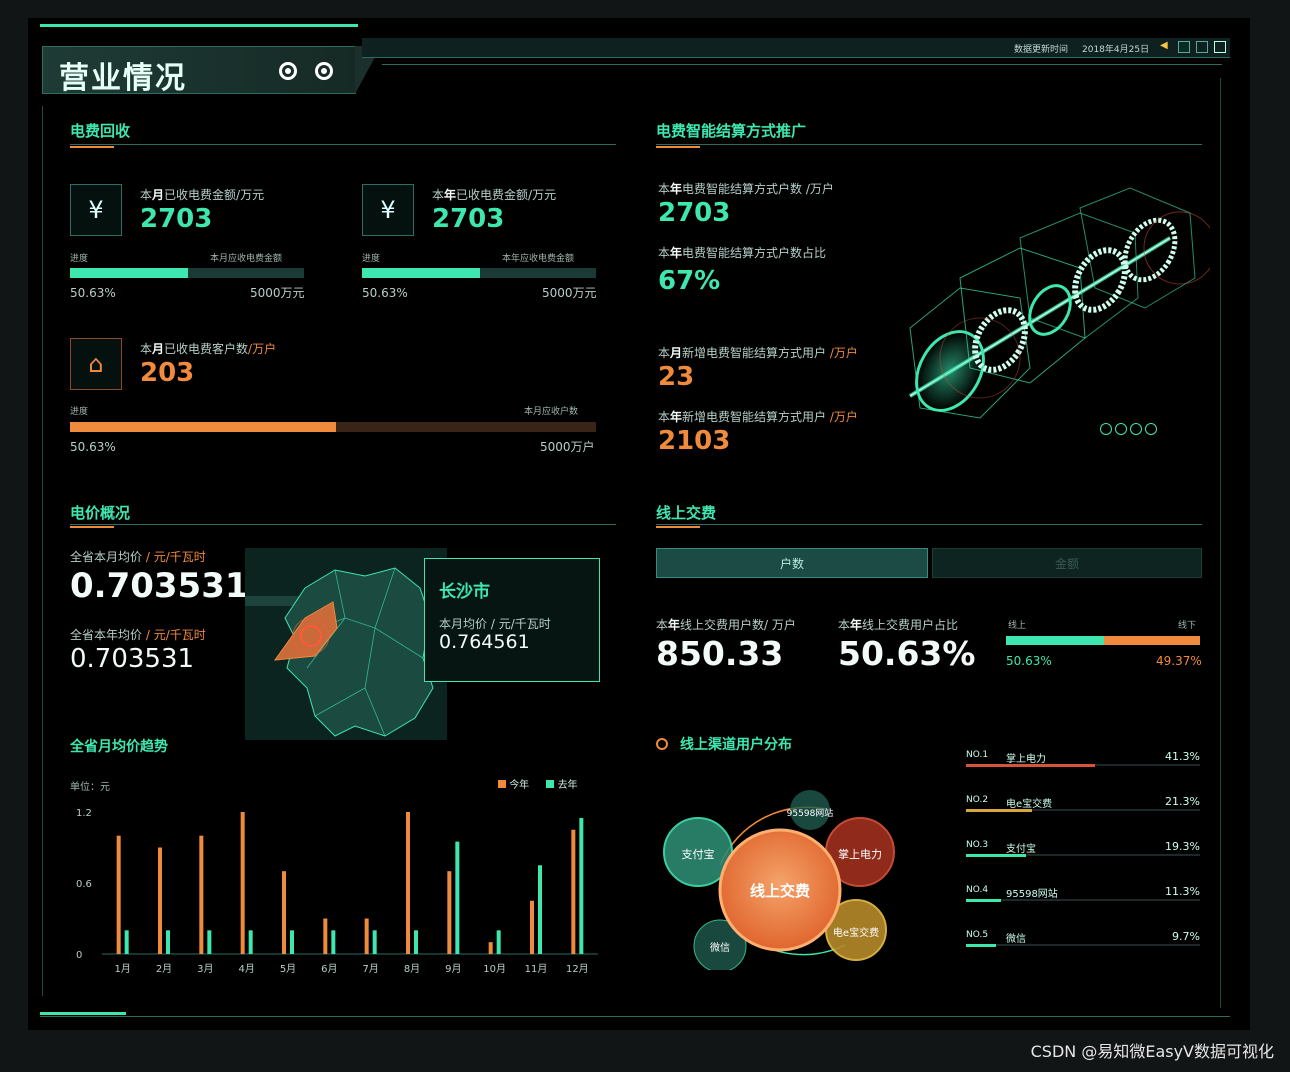 The width and height of the screenshot is (1290, 1072). Describe the element at coordinates (694, 441) in the screenshot. I see `smart-yearly-new-value: 2103` at that location.